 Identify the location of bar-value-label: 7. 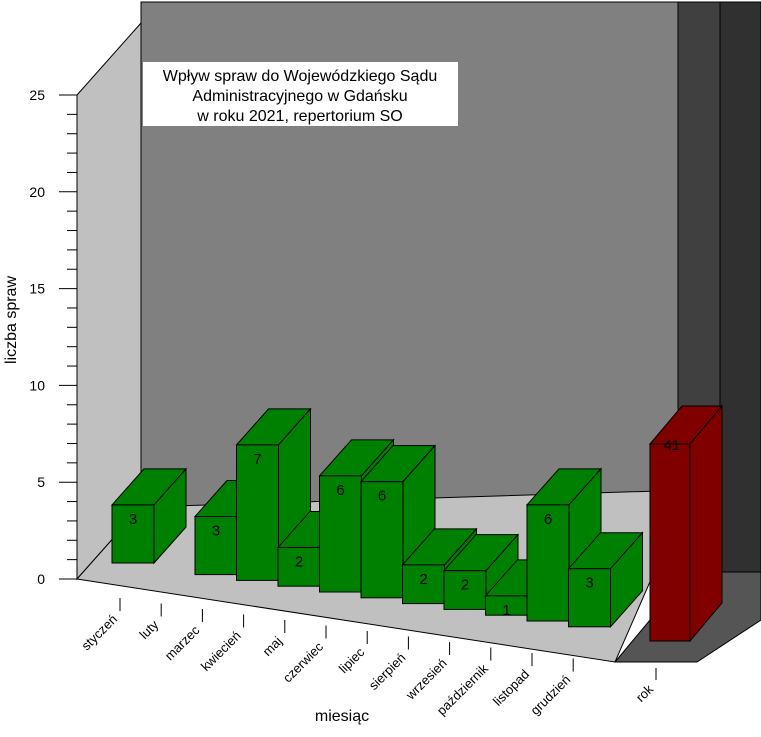
(257, 459).